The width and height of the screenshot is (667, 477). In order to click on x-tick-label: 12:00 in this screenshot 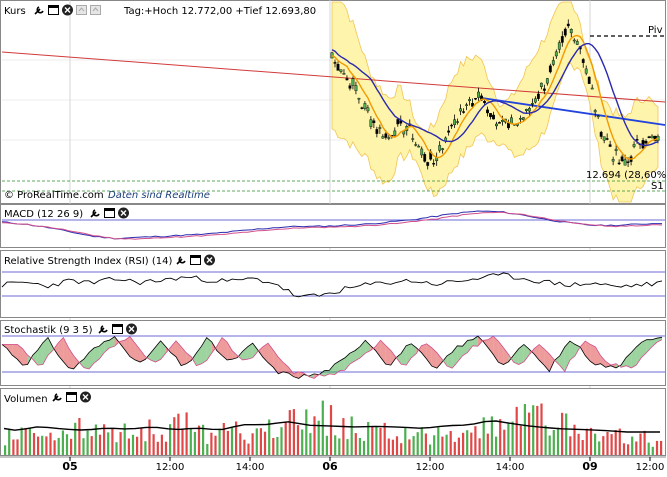, I will do `click(650, 467)`.